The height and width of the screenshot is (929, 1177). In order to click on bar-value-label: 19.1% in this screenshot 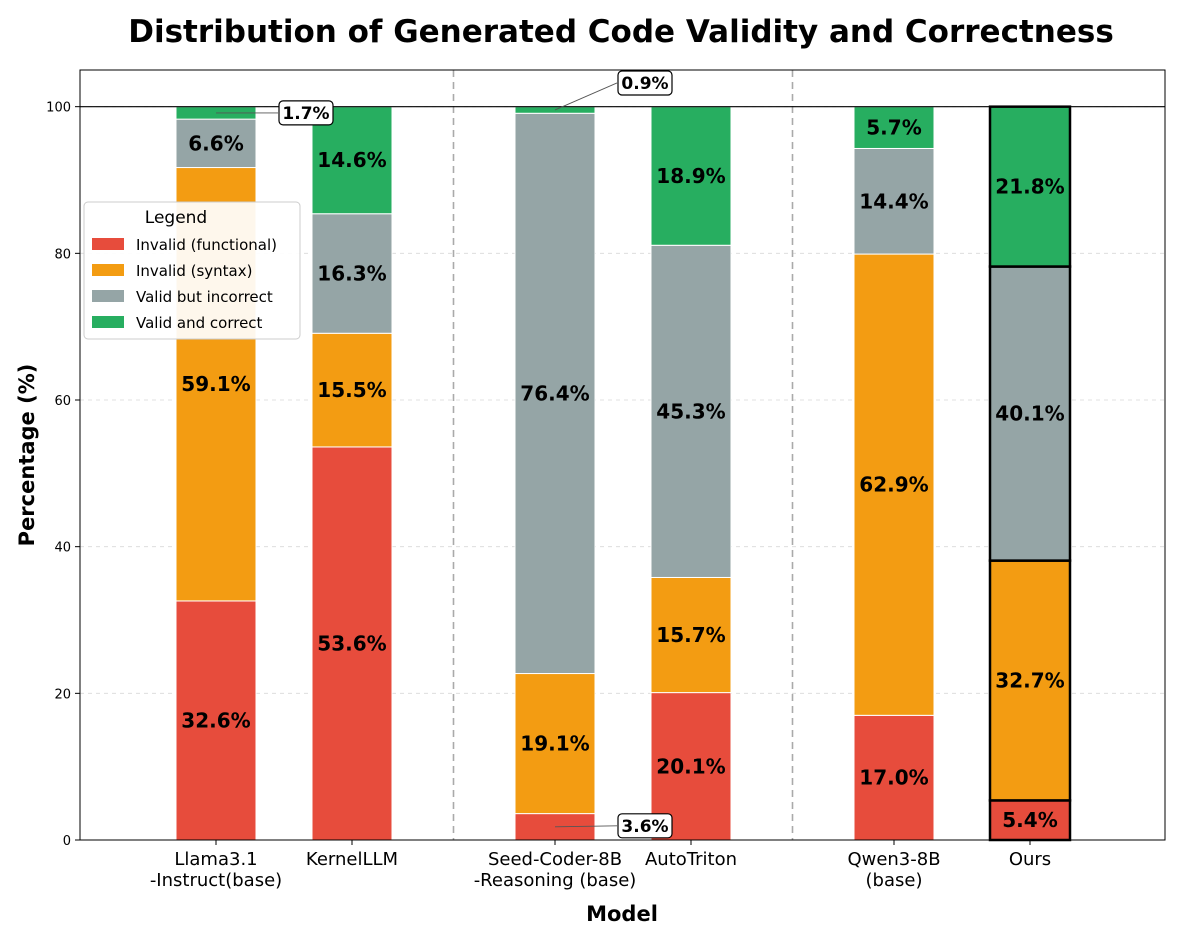, I will do `click(554, 744)`.